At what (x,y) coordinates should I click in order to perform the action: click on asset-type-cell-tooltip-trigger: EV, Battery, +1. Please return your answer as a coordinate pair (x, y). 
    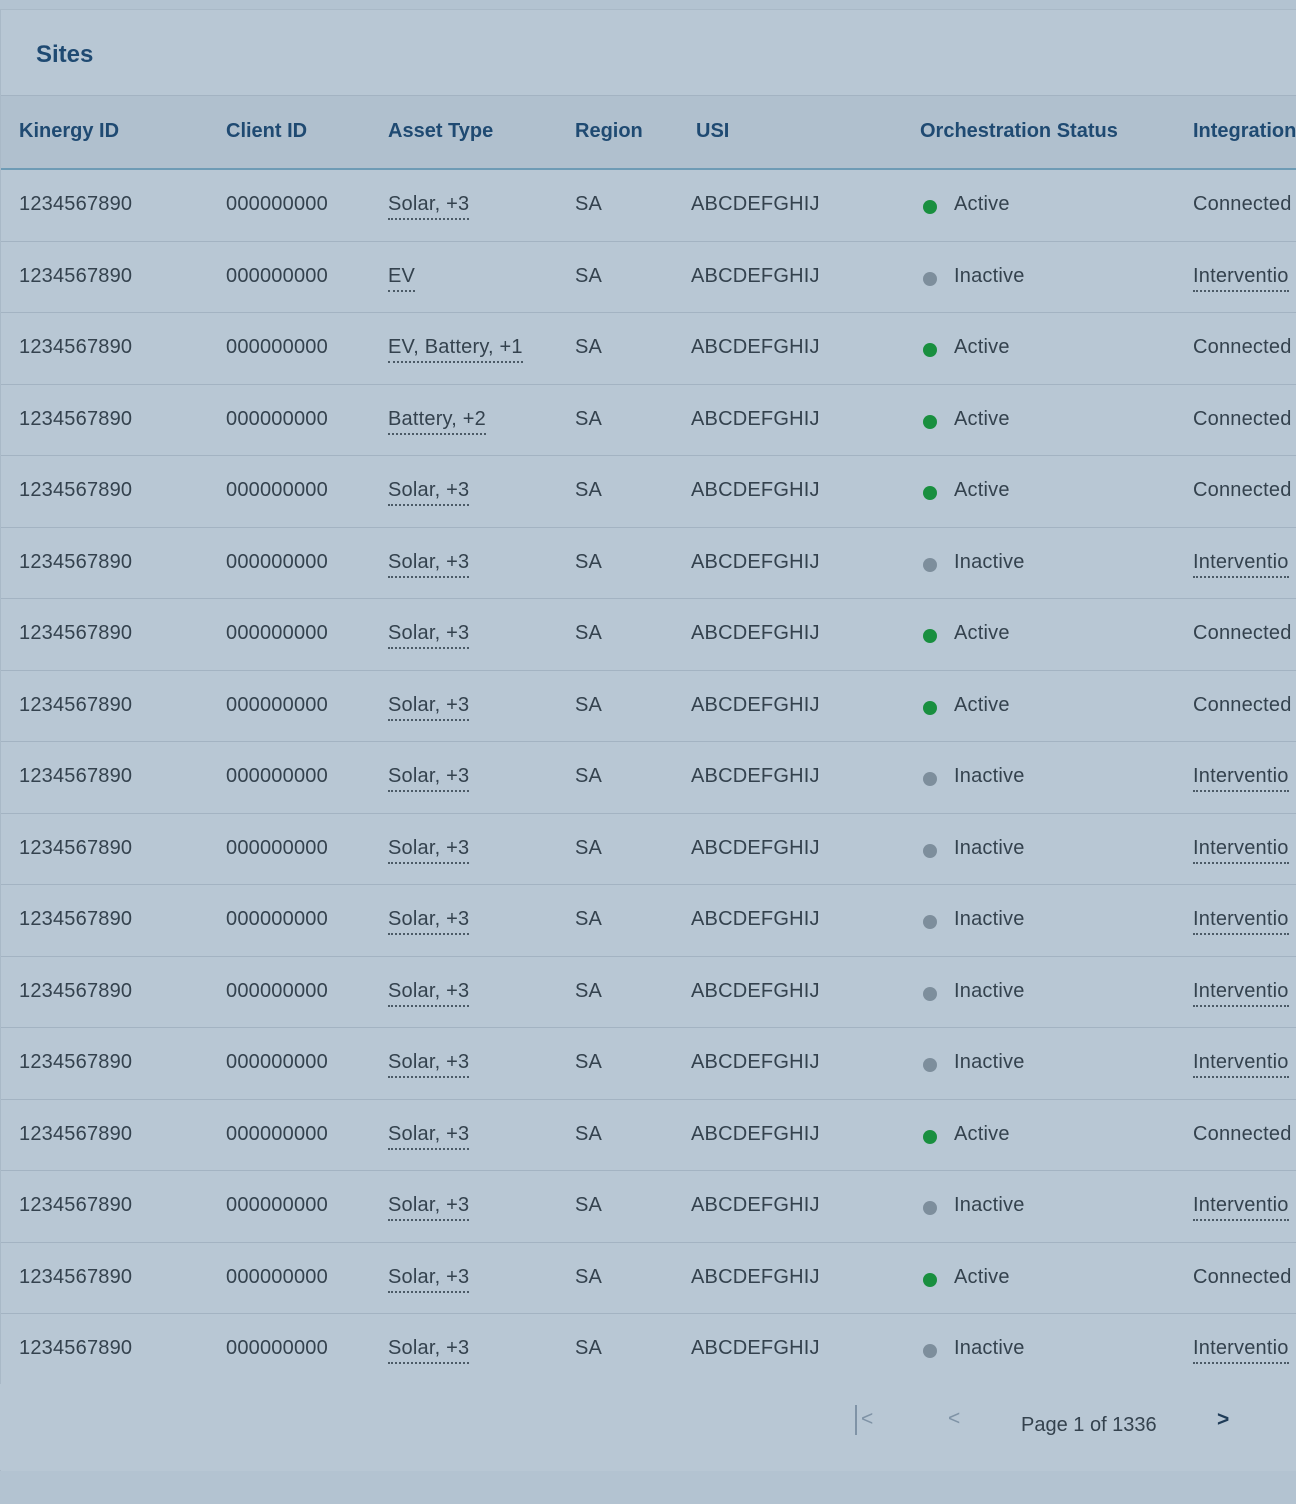
    Looking at the image, I should click on (455, 349).